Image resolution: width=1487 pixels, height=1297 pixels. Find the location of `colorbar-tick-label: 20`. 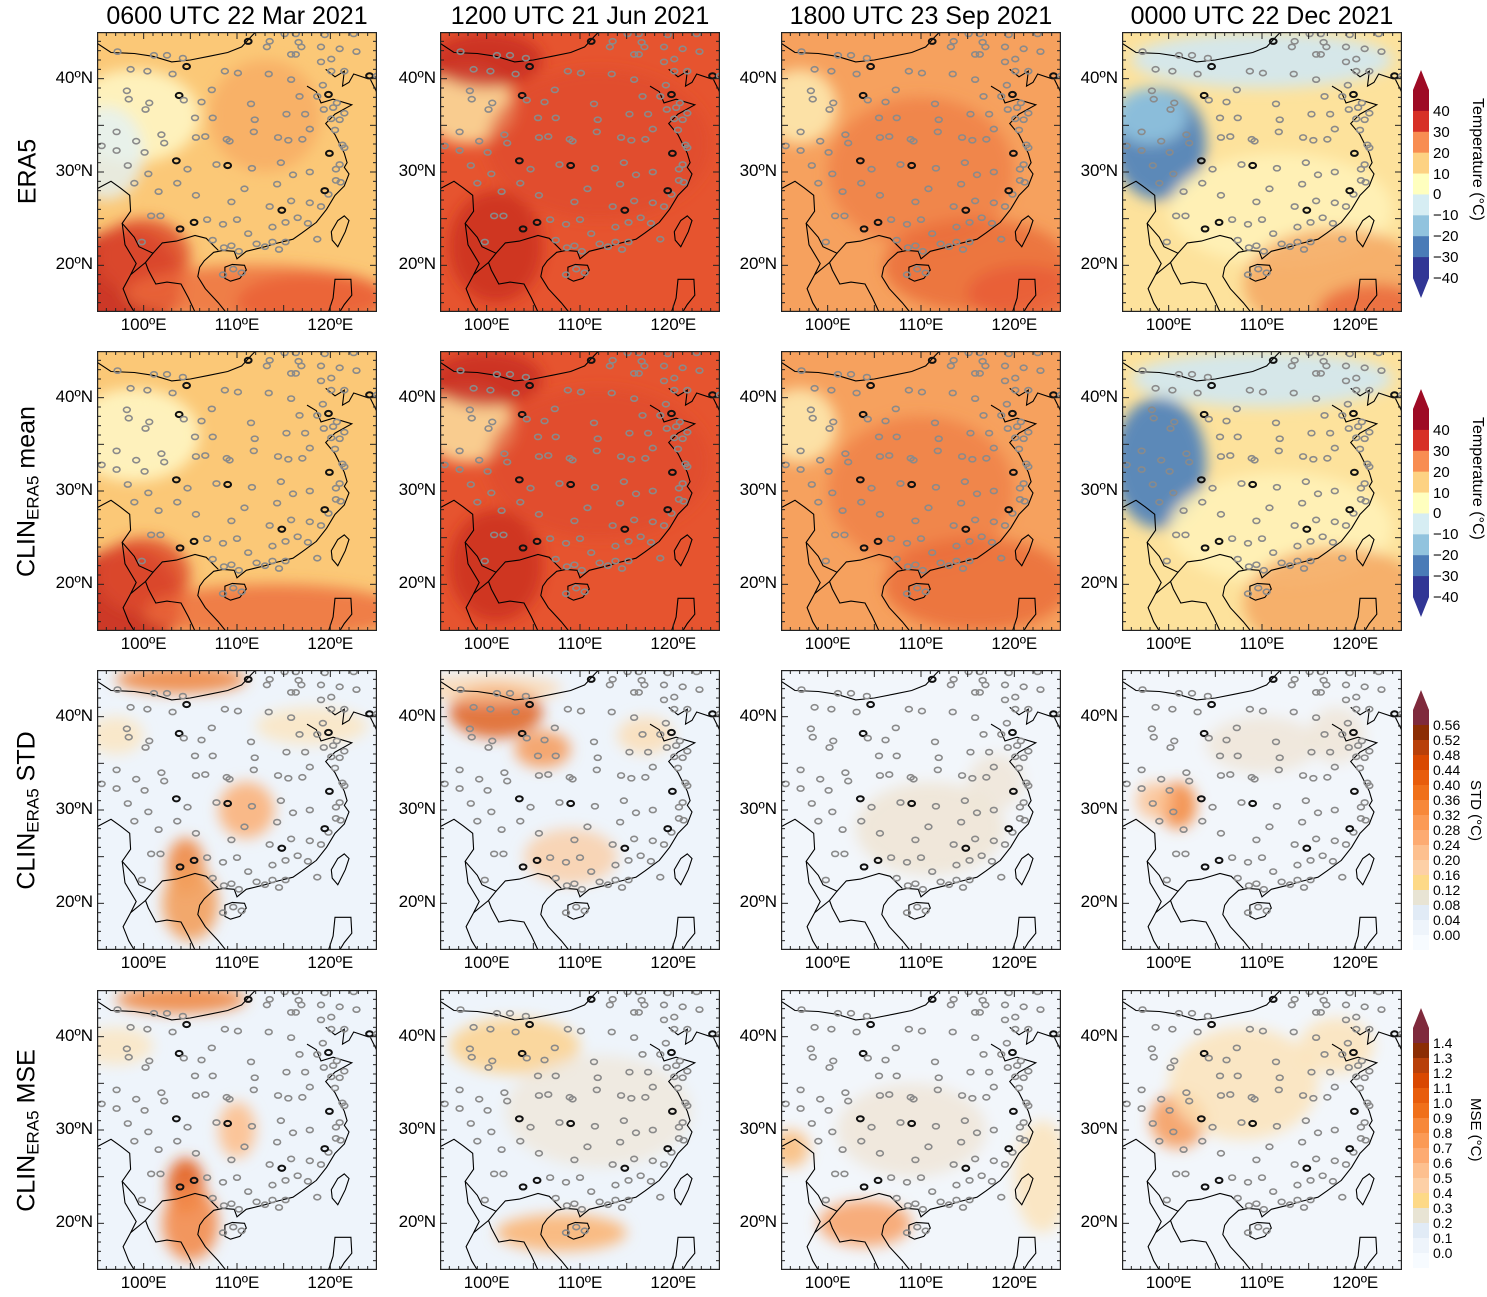

colorbar-tick-label: 20 is located at coordinates (1441, 153).